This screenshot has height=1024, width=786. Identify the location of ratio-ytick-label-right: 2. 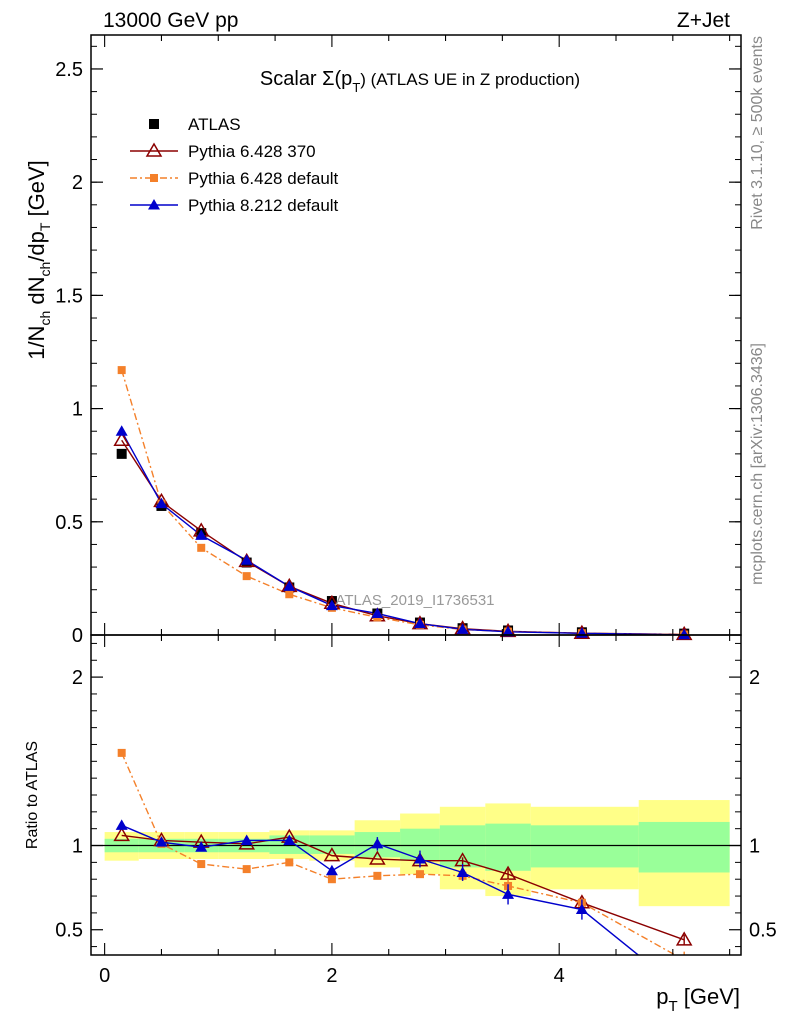
(754, 678).